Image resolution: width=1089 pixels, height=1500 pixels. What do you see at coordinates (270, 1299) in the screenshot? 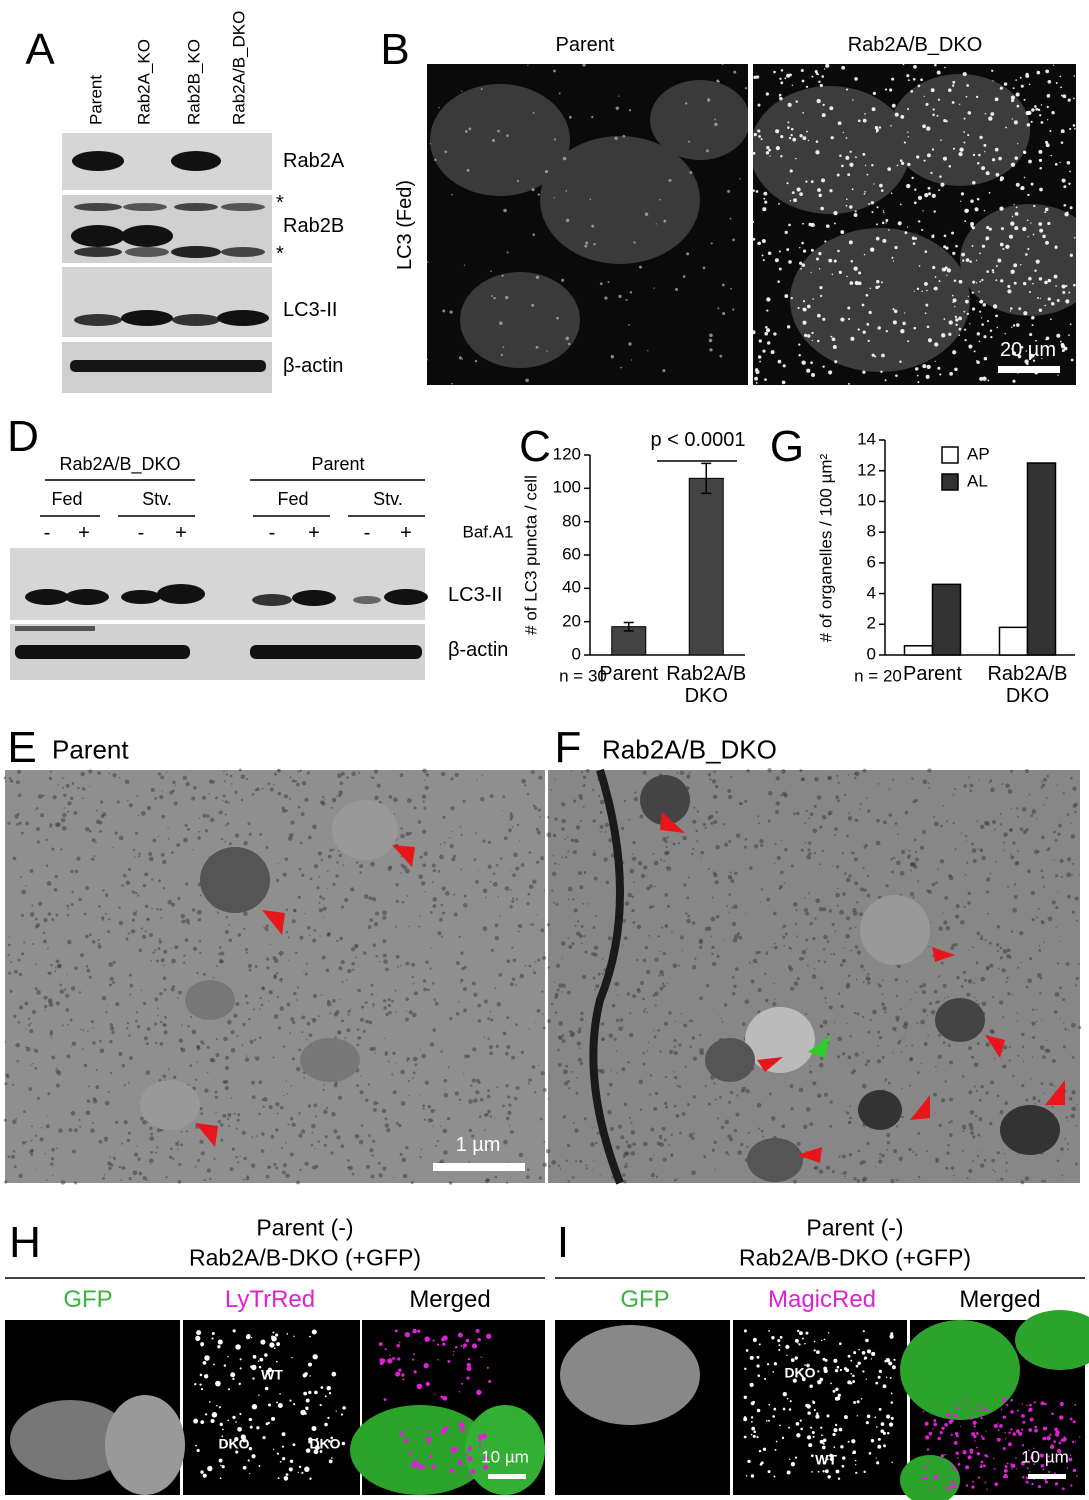
I see `channel-label: LyTrRed` at bounding box center [270, 1299].